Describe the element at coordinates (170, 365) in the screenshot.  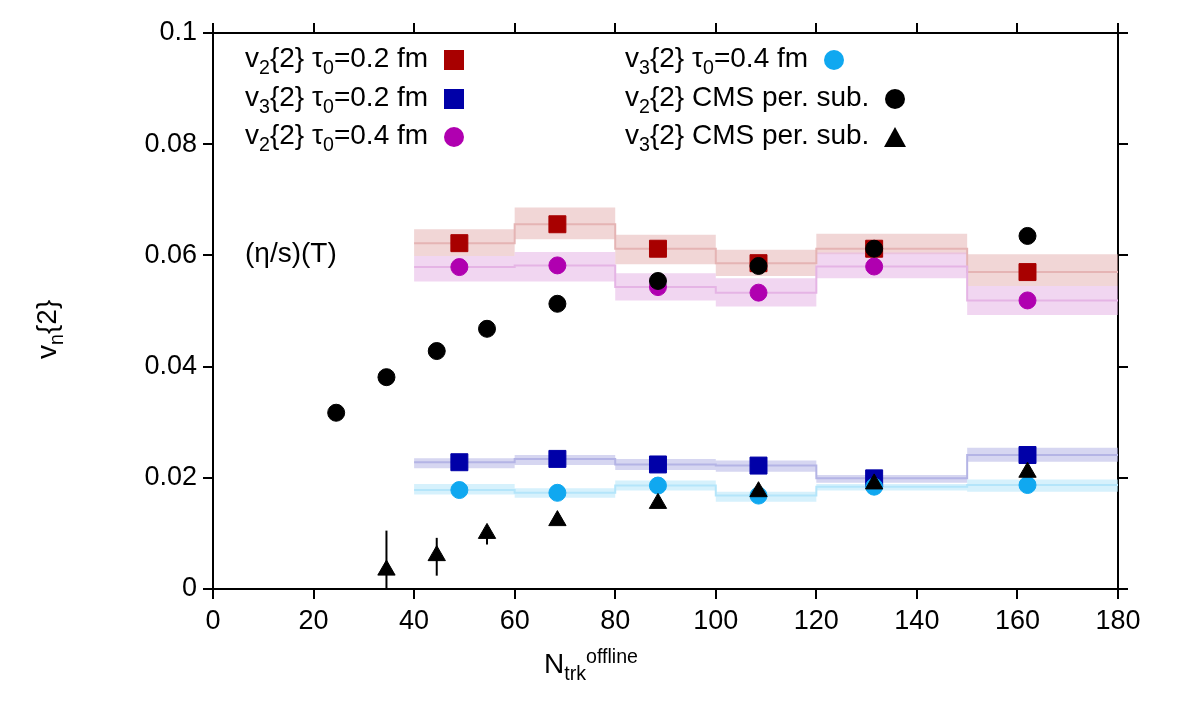
I see `y-tick-label: 0.04` at that location.